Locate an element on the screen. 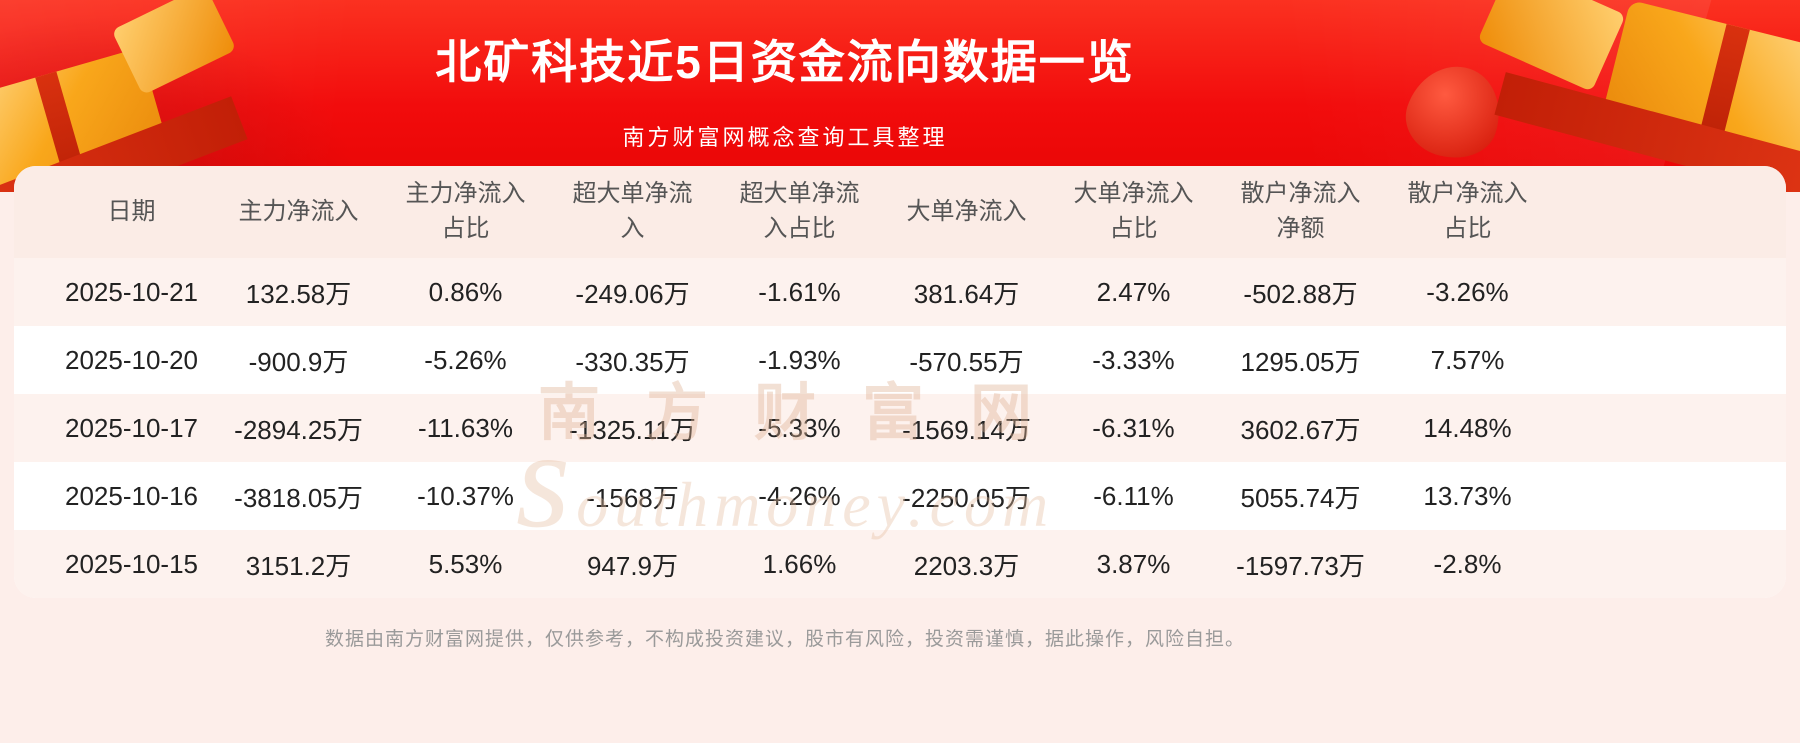 The image size is (1800, 743). value-cell: -502.88万 is located at coordinates (1300, 293).